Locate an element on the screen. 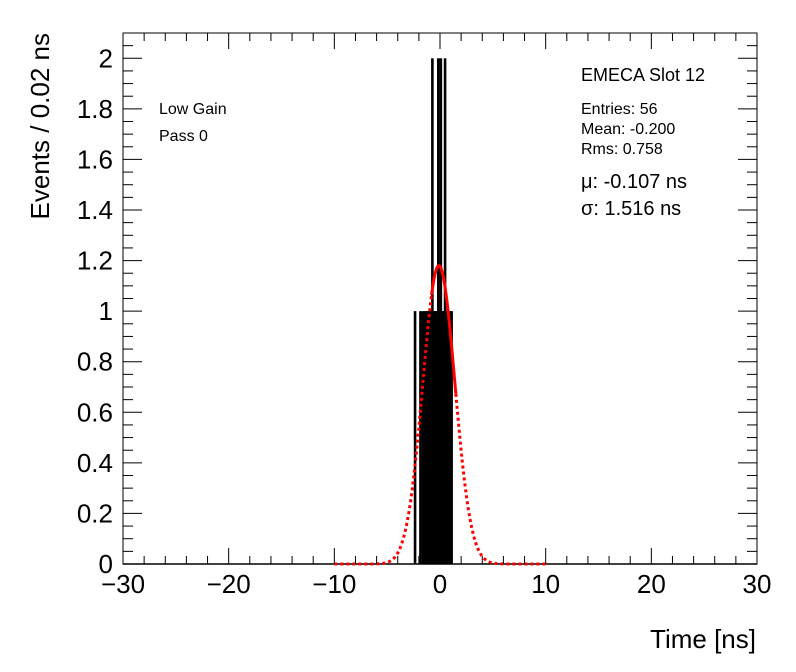 The image size is (796, 672). stat-entries: Entries: 56 is located at coordinates (619, 109).